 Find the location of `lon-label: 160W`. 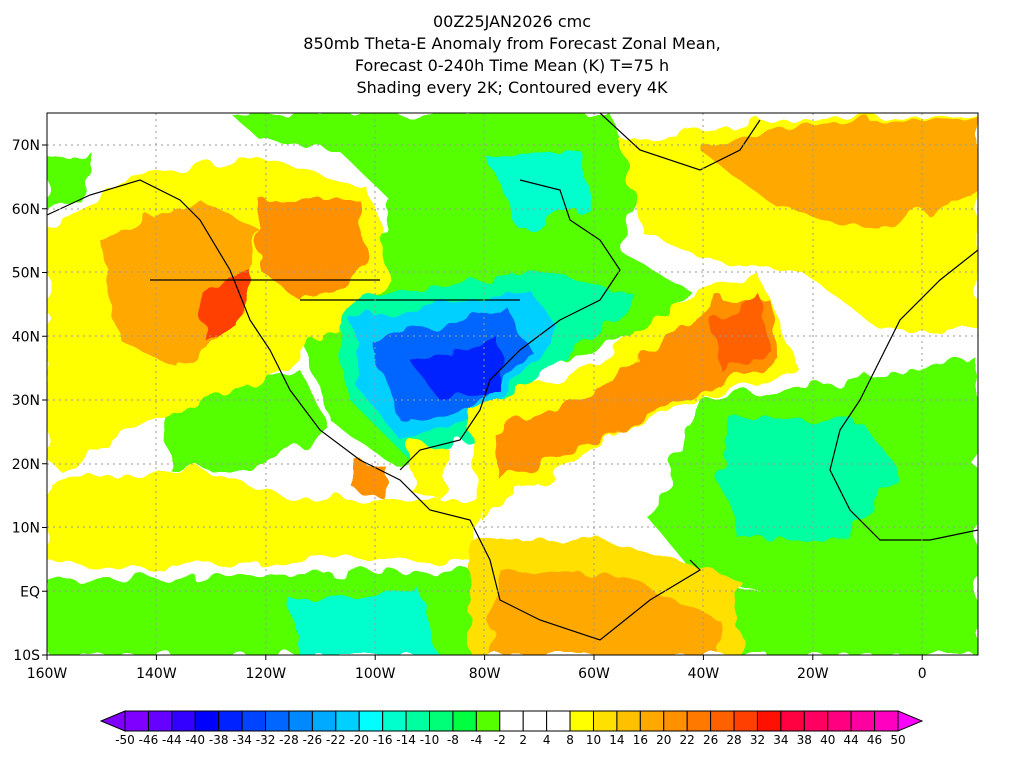

lon-label: 160W is located at coordinates (47, 674).